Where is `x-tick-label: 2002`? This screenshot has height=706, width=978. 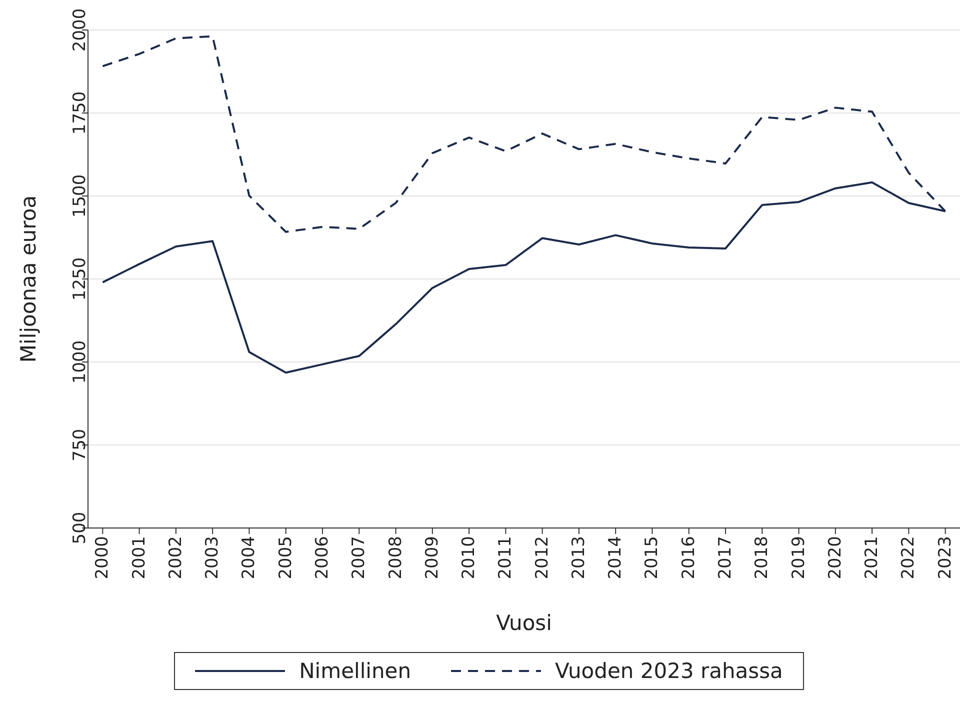
x-tick-label: 2002 is located at coordinates (176, 558).